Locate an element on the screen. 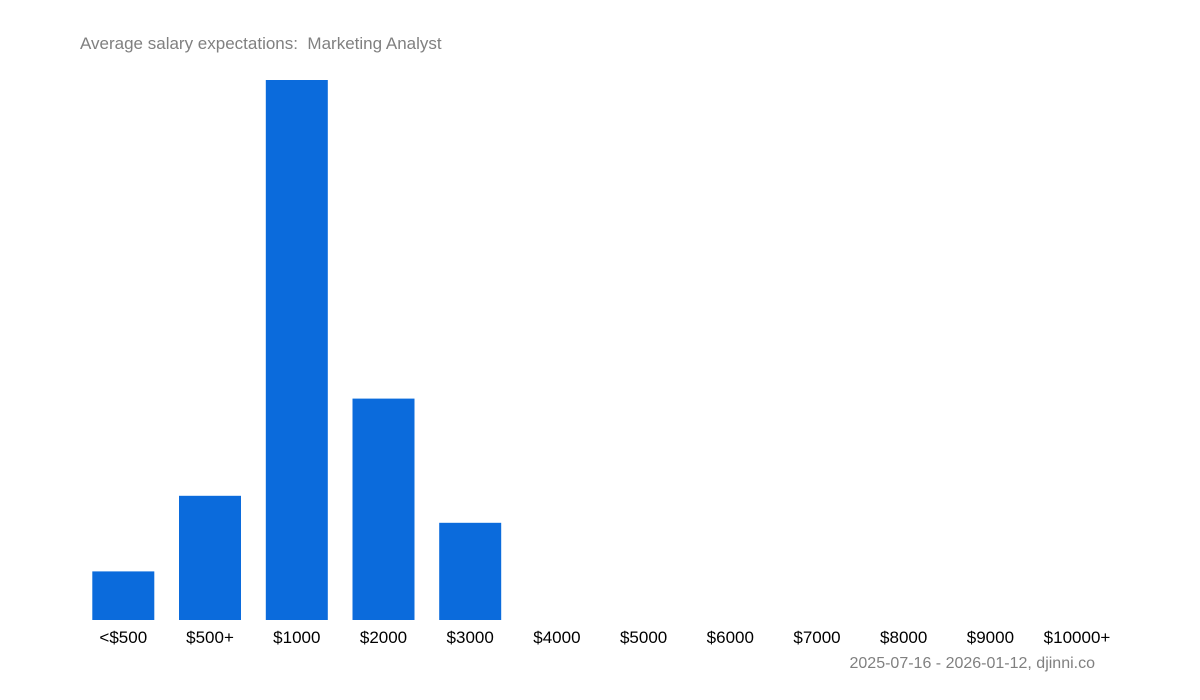  x-tick-label: $10000+ is located at coordinates (1077, 637).